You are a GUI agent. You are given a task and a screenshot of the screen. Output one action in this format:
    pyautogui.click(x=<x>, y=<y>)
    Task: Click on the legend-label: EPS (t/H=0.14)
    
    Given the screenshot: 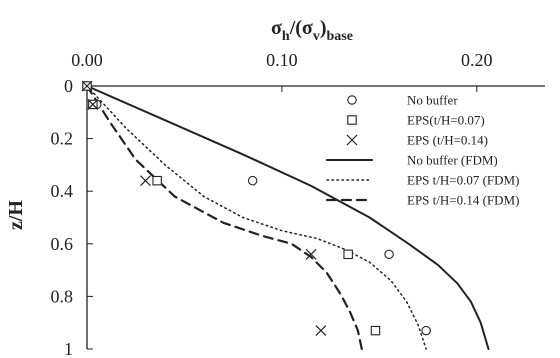 What is the action you would take?
    pyautogui.click(x=447, y=140)
    